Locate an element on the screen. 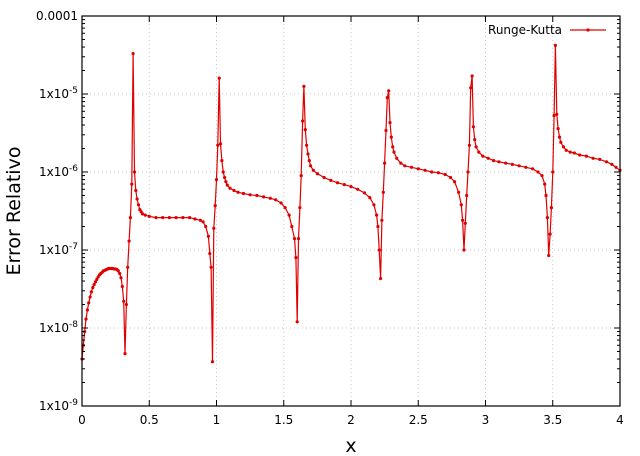 The image size is (640, 456). x-tick-label: 3.5 is located at coordinates (552, 420).